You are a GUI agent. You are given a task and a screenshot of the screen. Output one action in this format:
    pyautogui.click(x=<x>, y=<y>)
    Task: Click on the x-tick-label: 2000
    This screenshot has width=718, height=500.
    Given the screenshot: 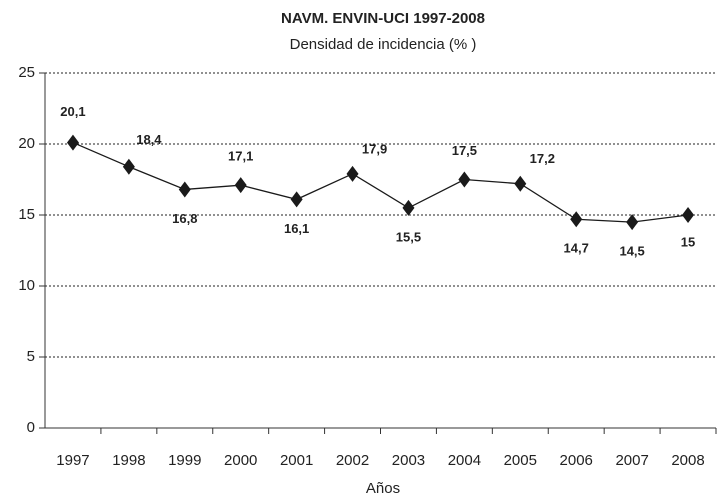 What is the action you would take?
    pyautogui.click(x=240, y=460)
    